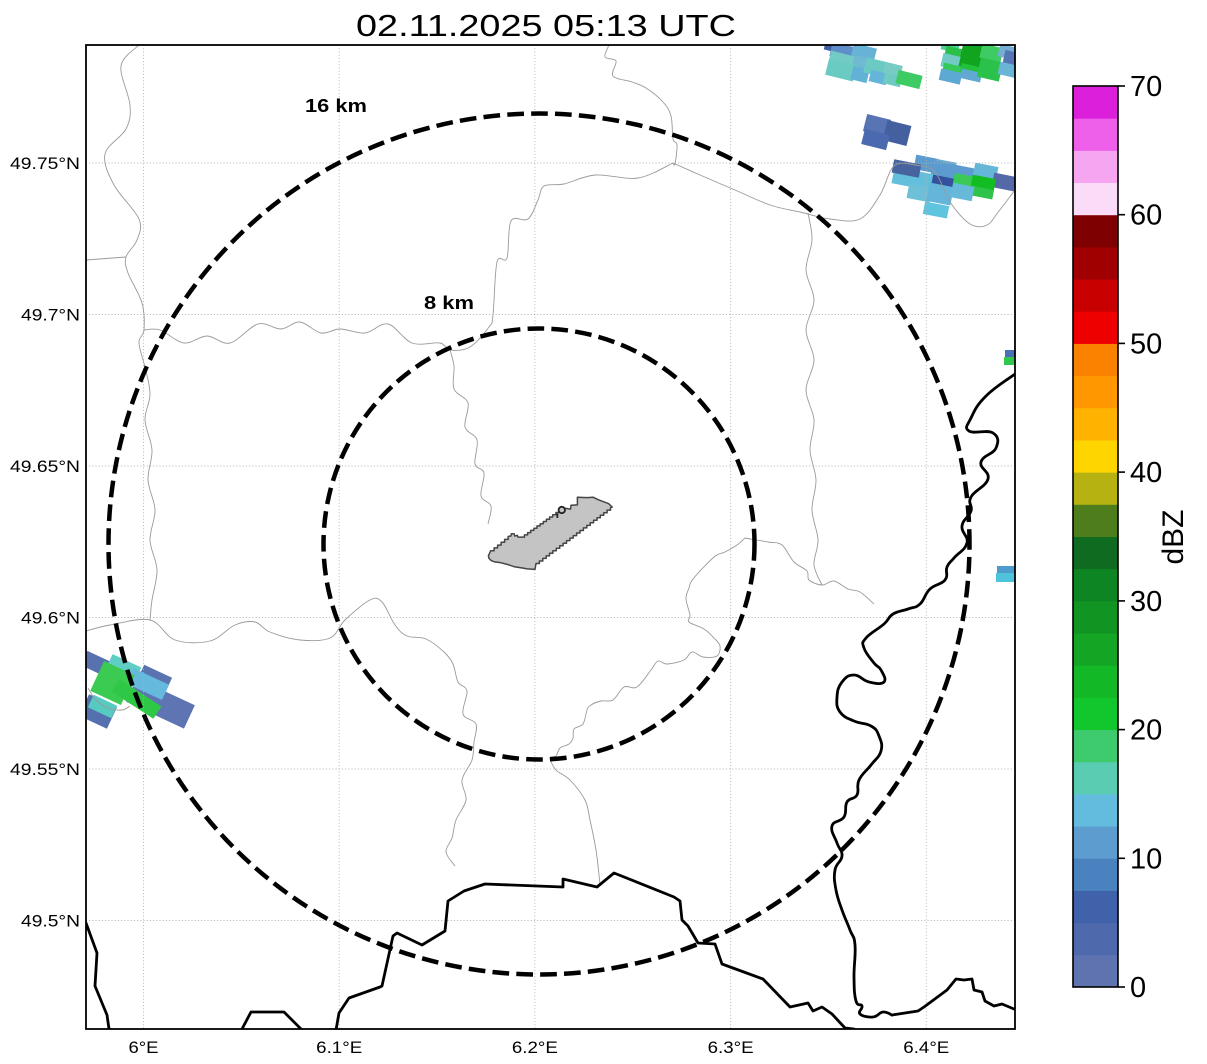 The height and width of the screenshot is (1064, 1207). Describe the element at coordinates (339, 1047) in the screenshot. I see `svg-text: 6.1°E` at that location.